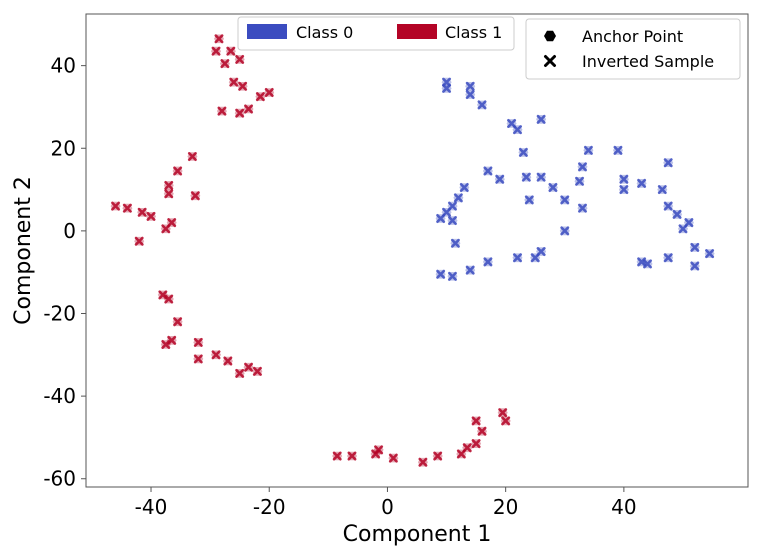 Image resolution: width=762 pixels, height=550 pixels. What do you see at coordinates (151, 507) in the screenshot?
I see `x-tick-label: -40` at bounding box center [151, 507].